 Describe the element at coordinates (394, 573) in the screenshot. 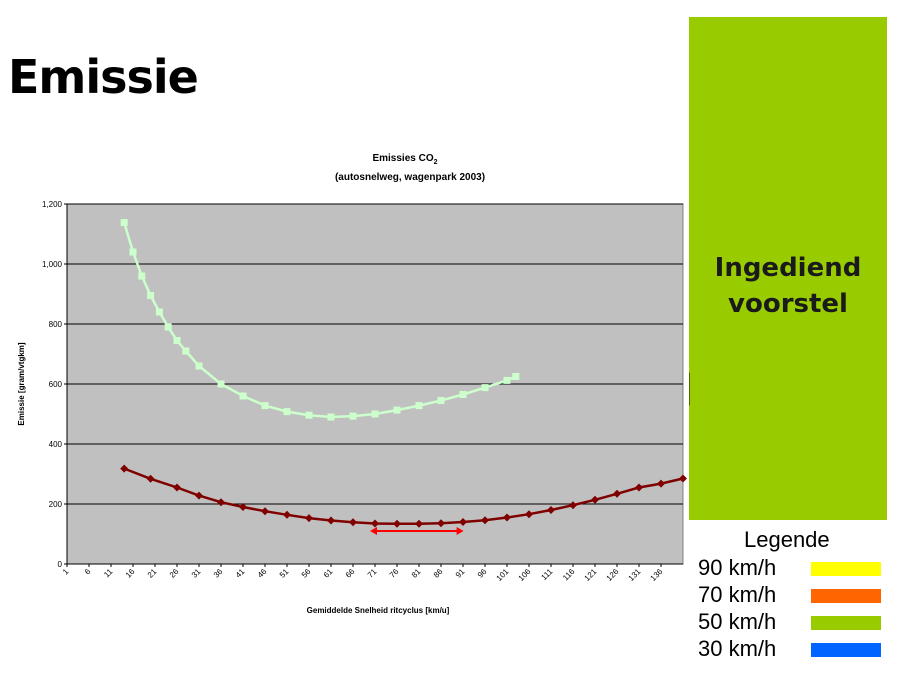

I see `x-tick-label: 76` at that location.